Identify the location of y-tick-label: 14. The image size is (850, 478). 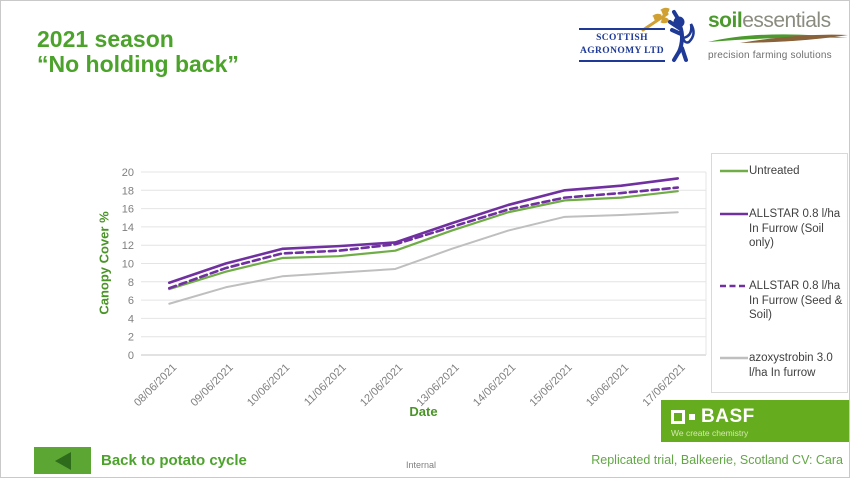
(128, 228).